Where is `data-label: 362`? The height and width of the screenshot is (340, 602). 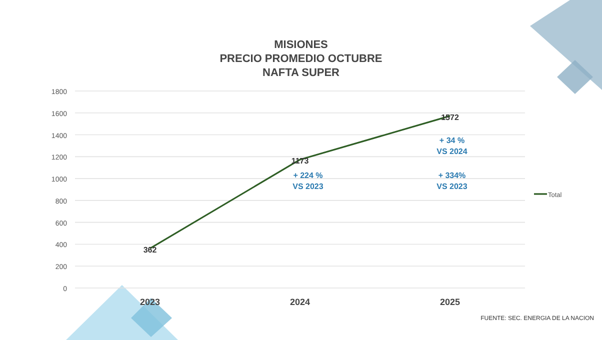 data-label: 362 is located at coordinates (150, 249).